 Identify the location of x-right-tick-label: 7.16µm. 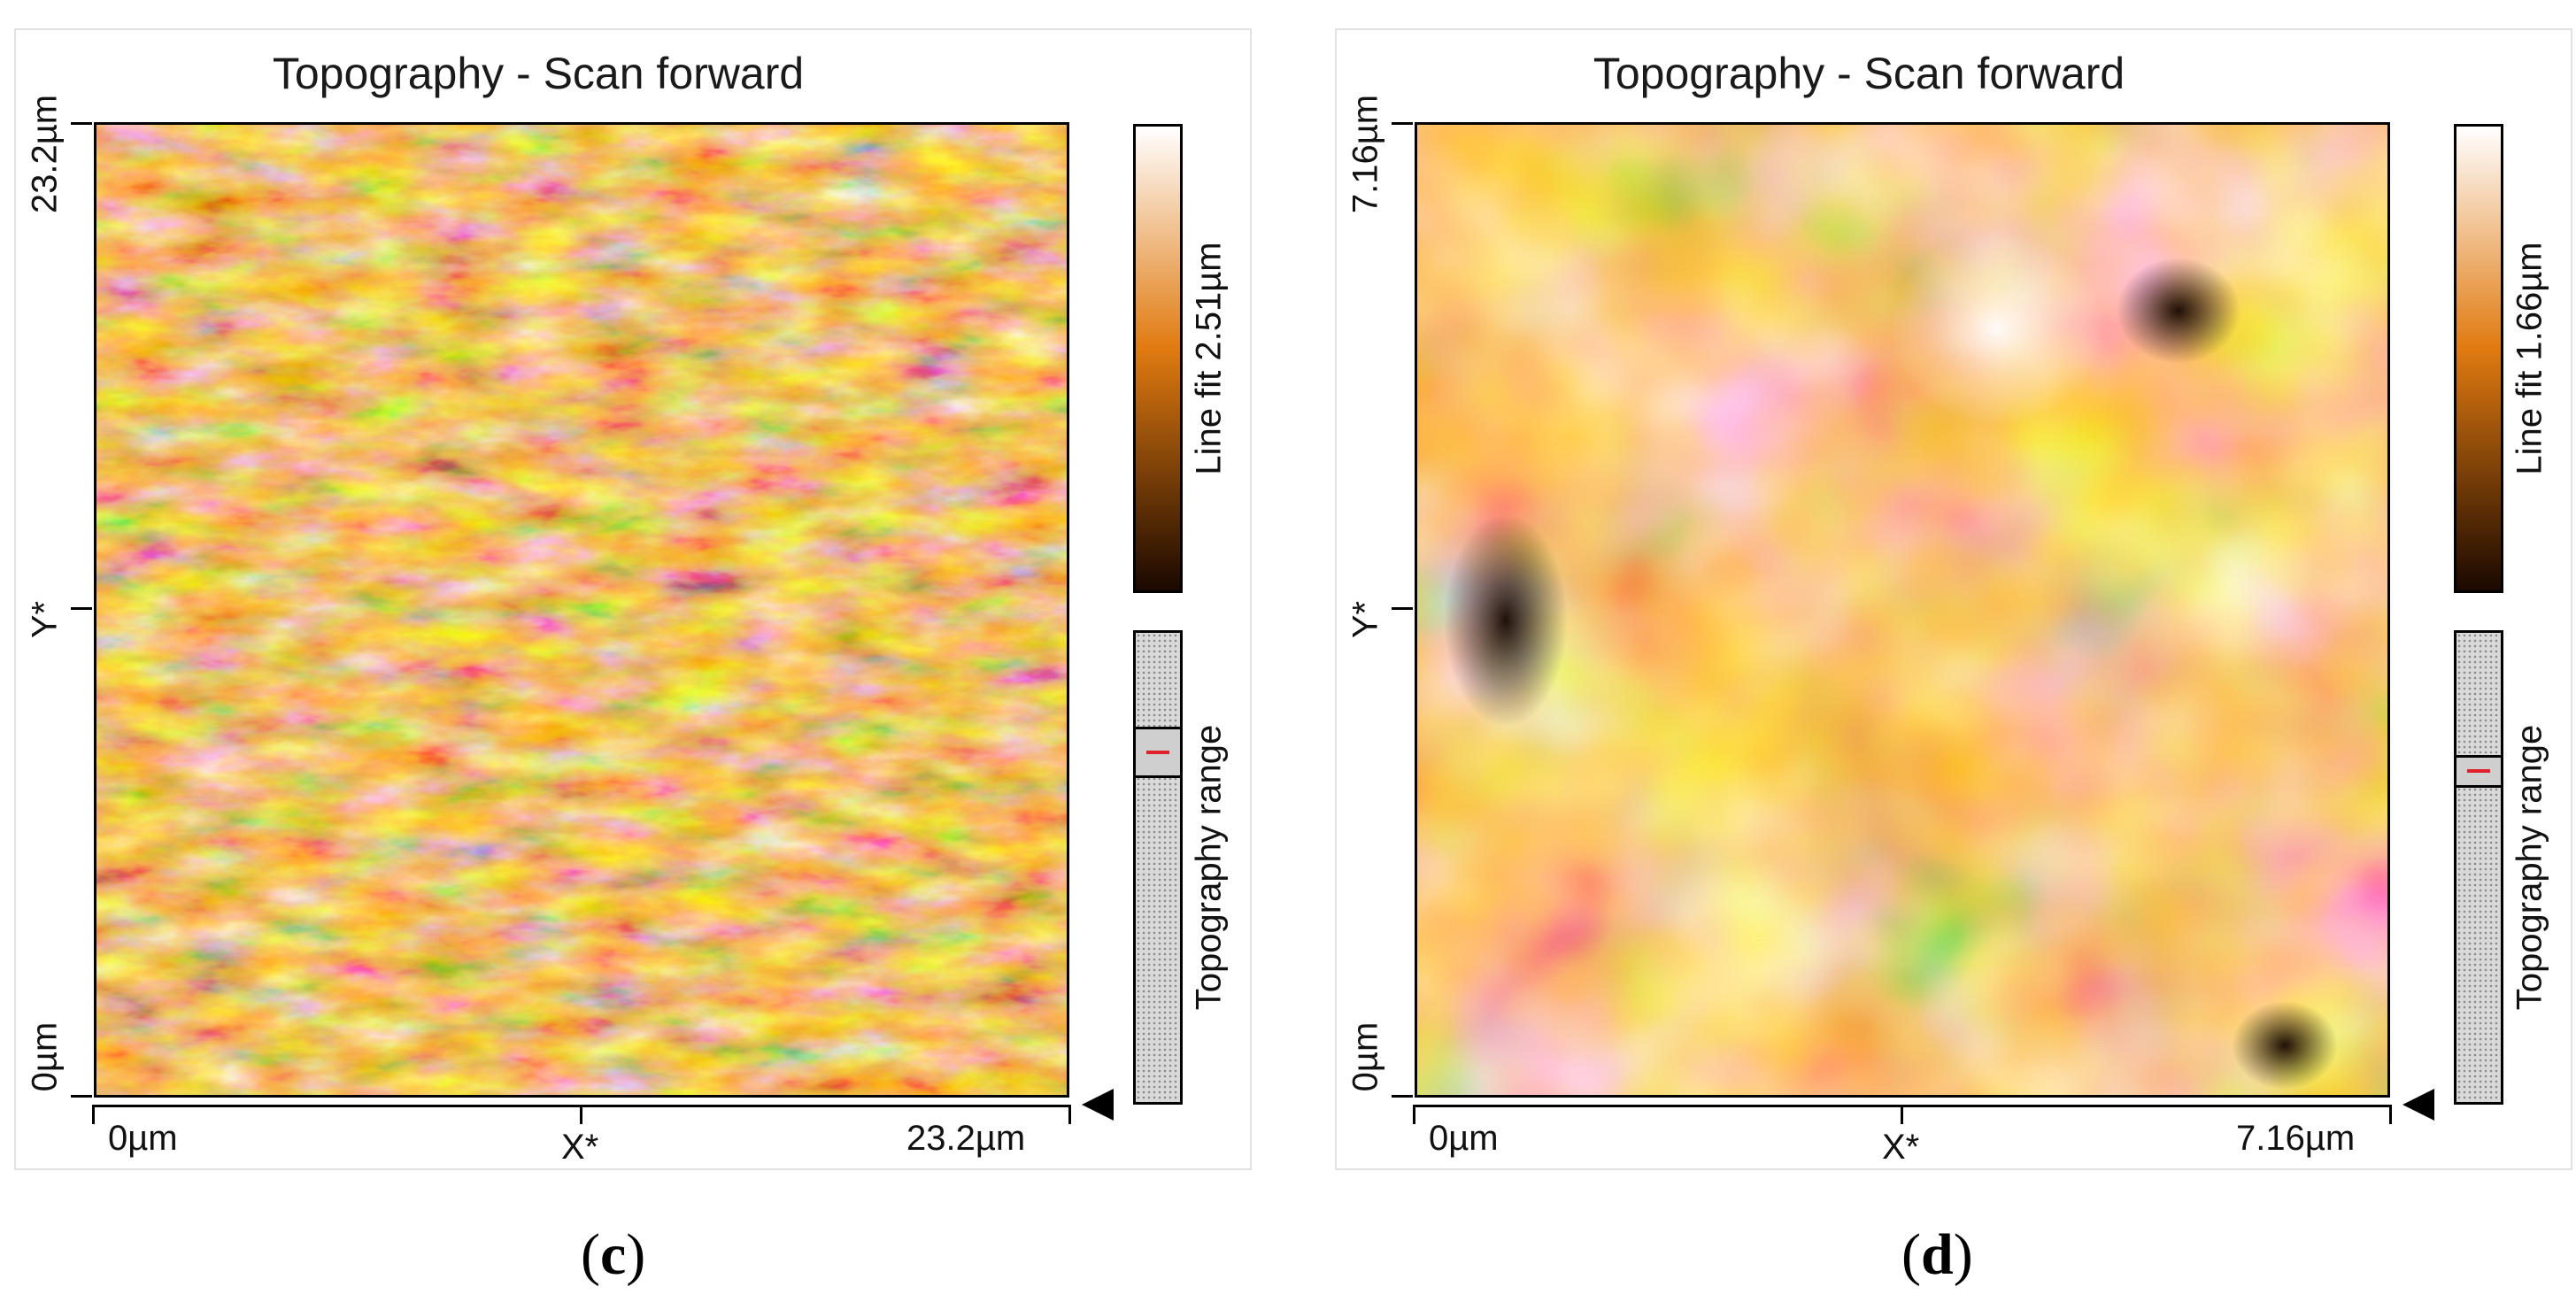
(2296, 1139).